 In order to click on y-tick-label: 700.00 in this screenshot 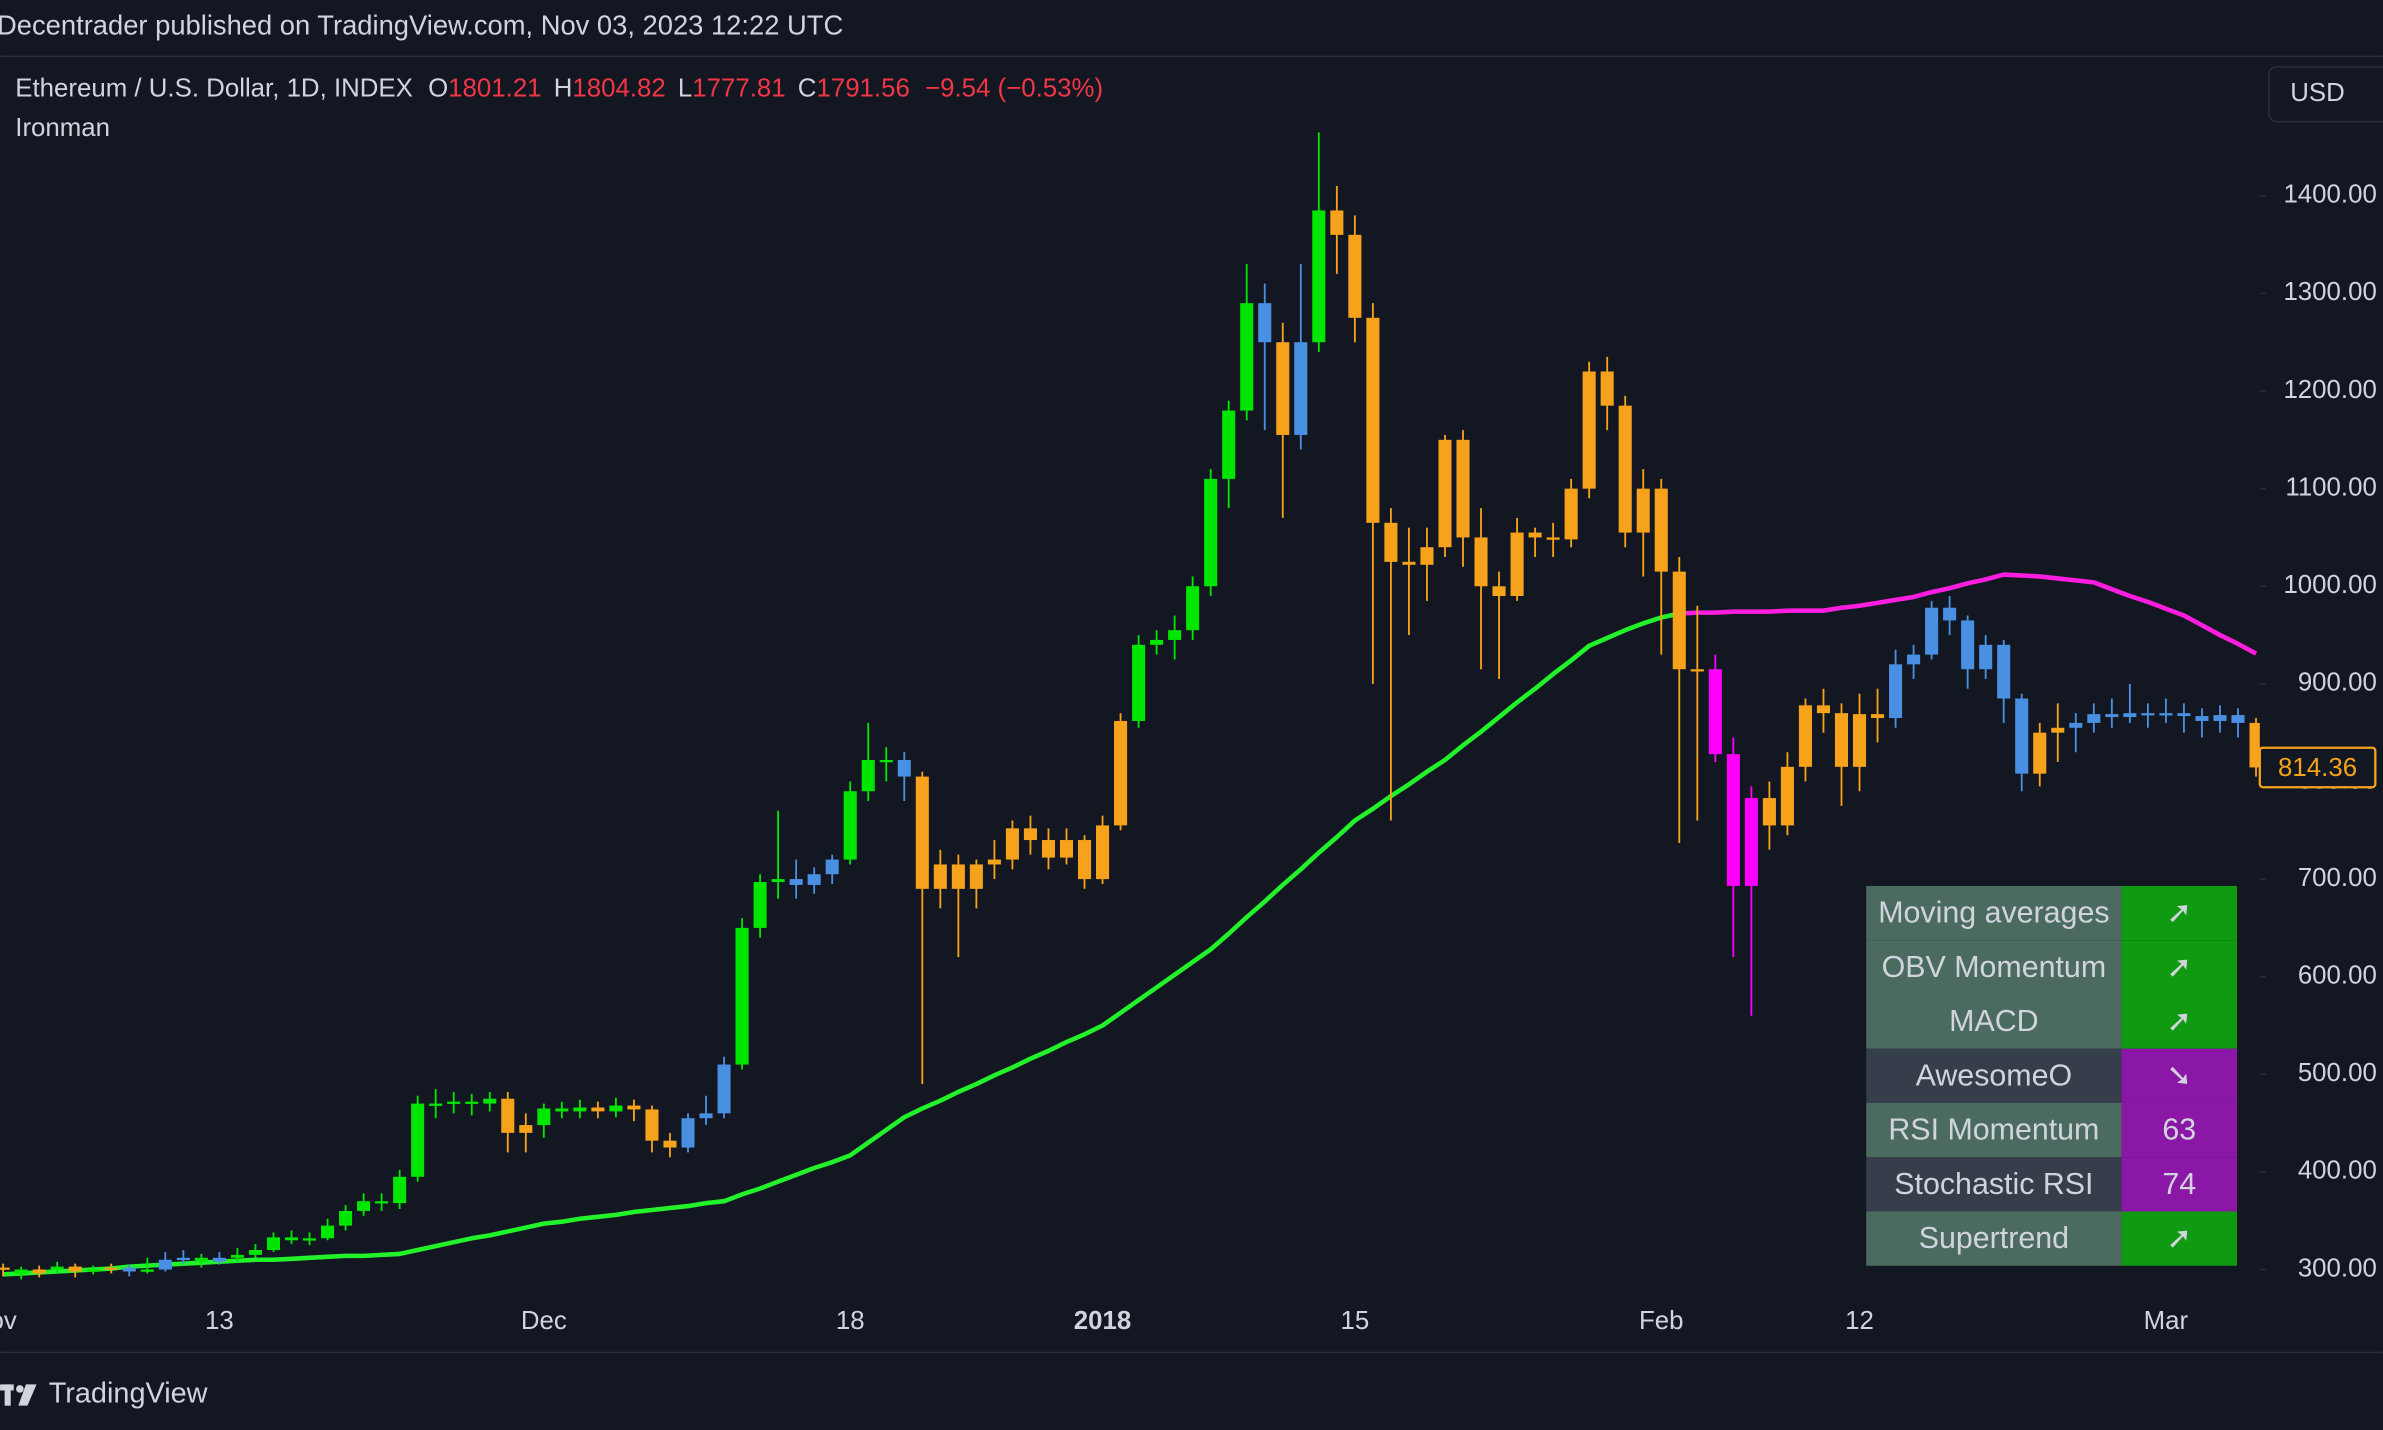, I will do `click(2337, 878)`.